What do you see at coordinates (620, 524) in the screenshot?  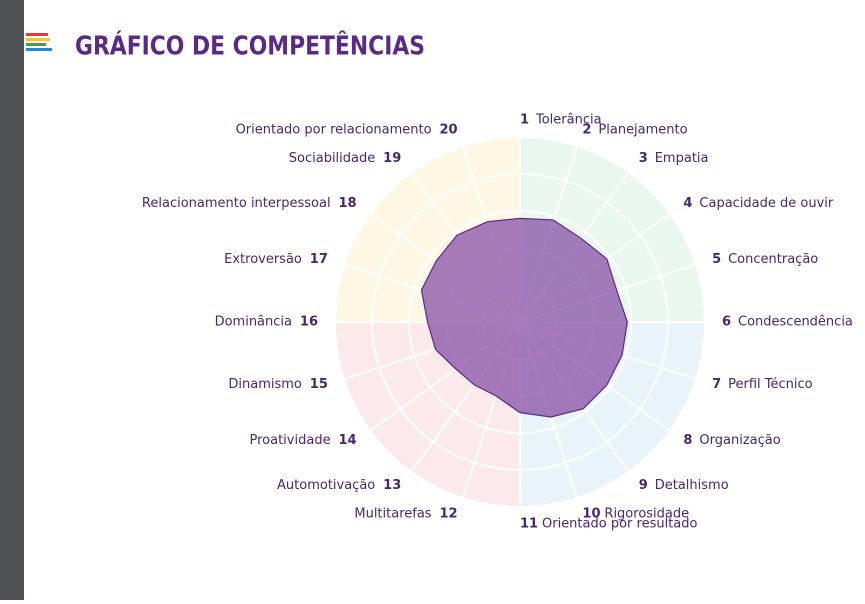 I see `axis-label: Orientado por resultado` at bounding box center [620, 524].